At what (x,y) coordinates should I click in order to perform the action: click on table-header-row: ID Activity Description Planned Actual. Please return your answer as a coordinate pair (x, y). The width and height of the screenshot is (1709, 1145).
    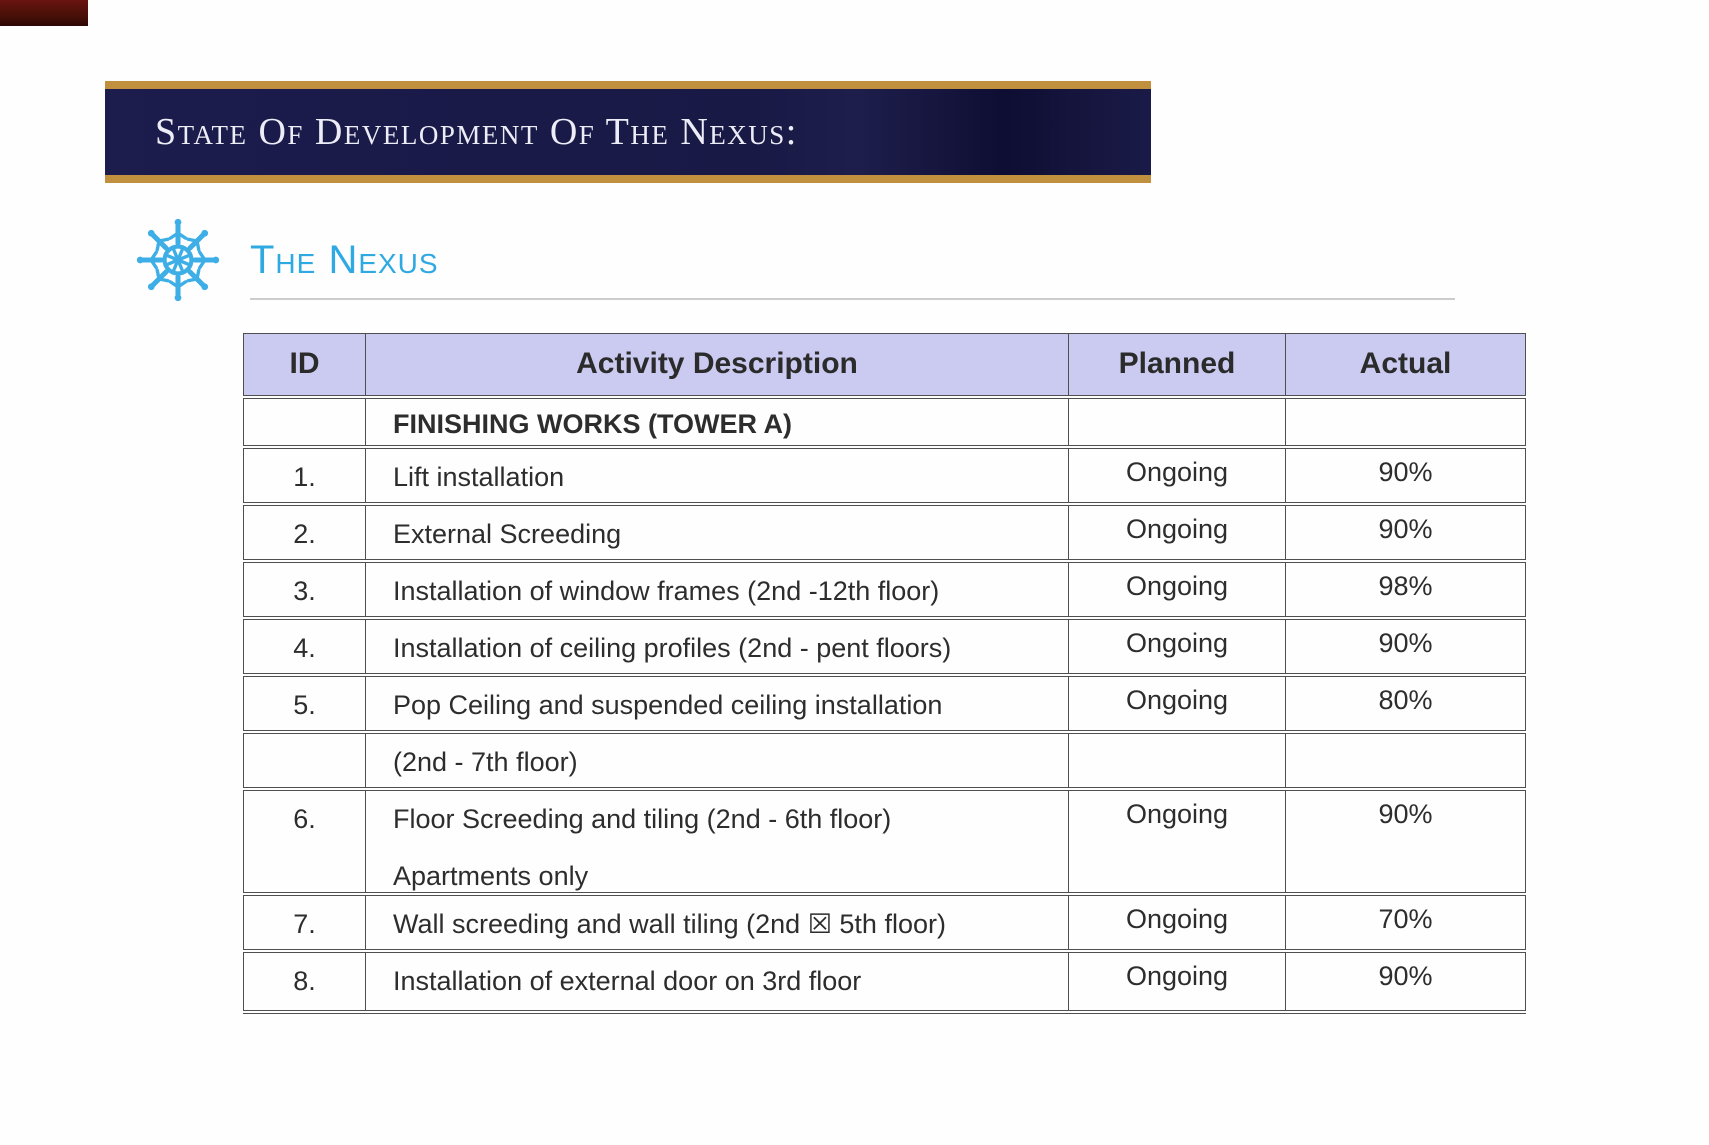
    Looking at the image, I should click on (884, 366).